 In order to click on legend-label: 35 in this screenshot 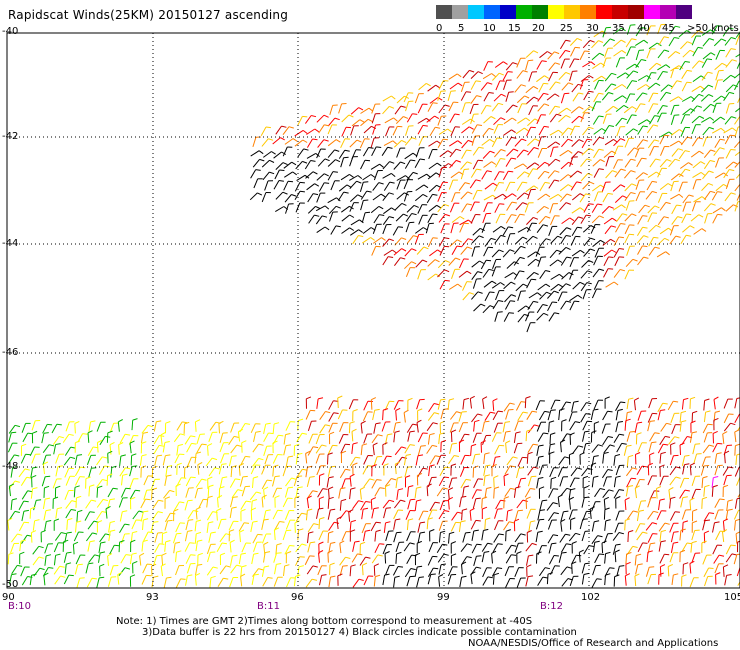, I will do `click(618, 28)`.